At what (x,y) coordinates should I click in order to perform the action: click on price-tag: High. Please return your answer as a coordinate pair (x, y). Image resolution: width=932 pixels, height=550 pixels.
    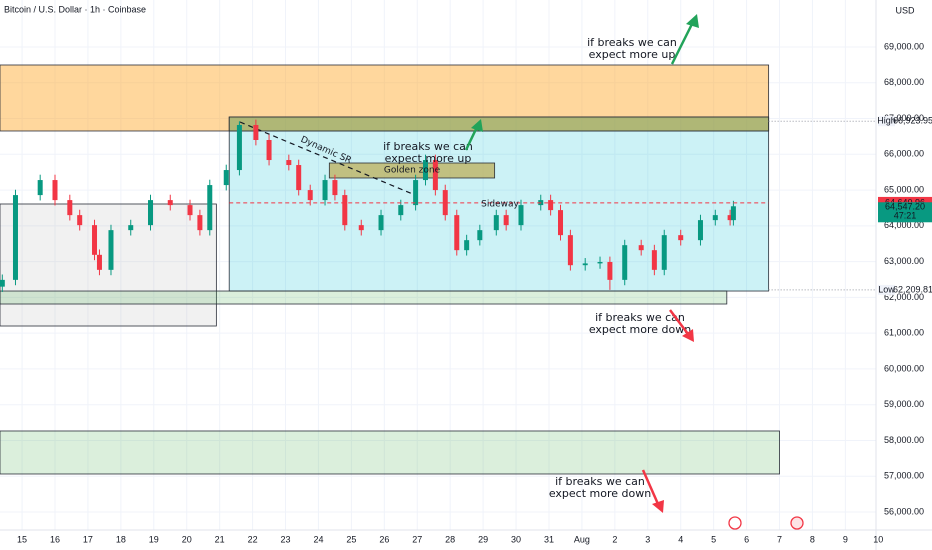
    Looking at the image, I should click on (886, 121).